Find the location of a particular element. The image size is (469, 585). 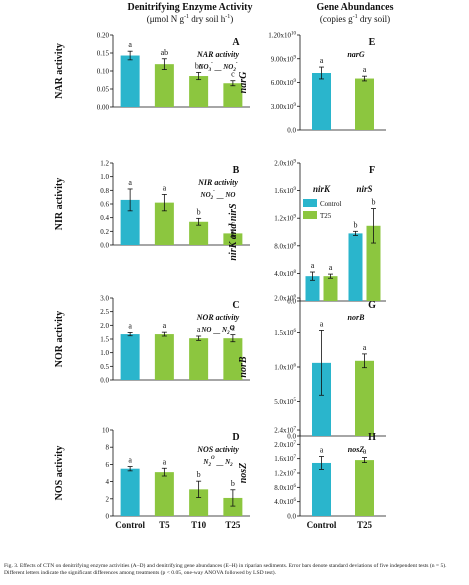

x-tick-label: T25 is located at coordinates (233, 525).